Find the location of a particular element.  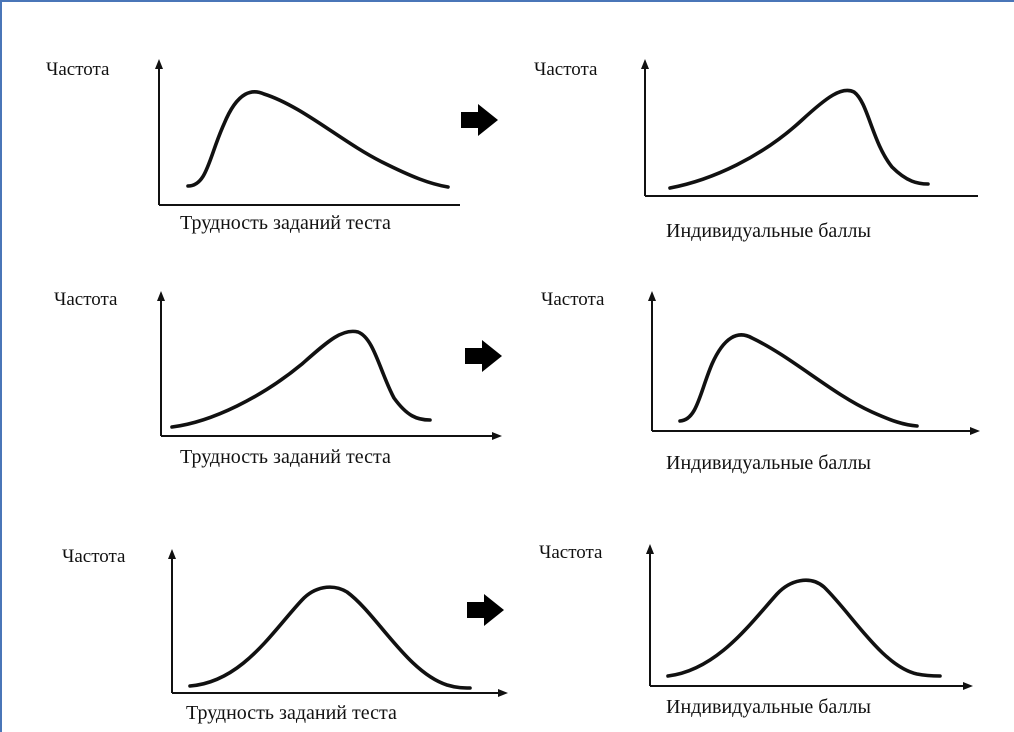

plot-individual-scores-3: Частота Индивидуальные баллы is located at coordinates (756, 630).